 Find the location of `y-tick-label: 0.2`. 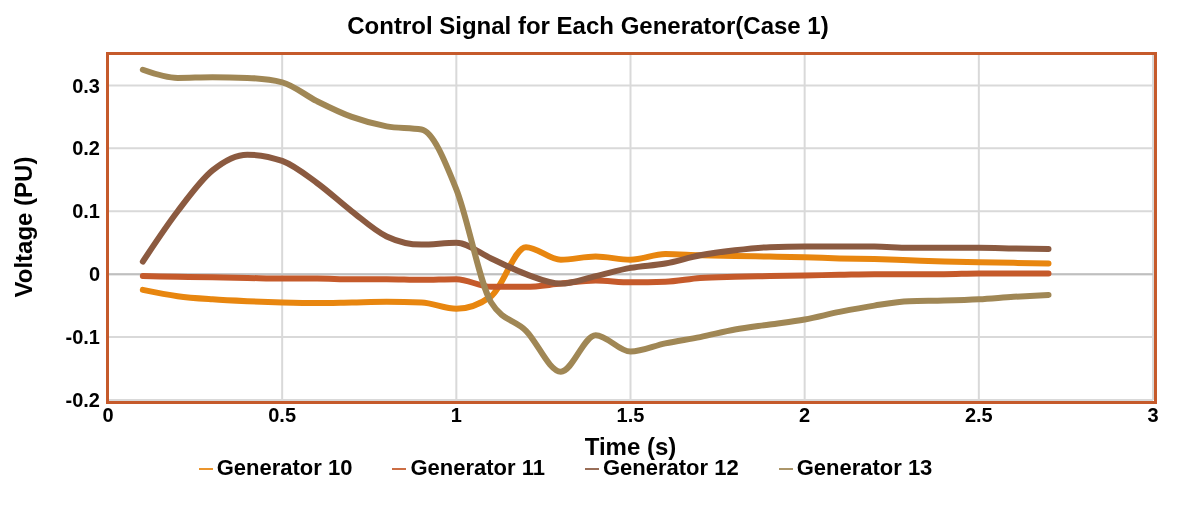

y-tick-label: 0.2 is located at coordinates (86, 148).